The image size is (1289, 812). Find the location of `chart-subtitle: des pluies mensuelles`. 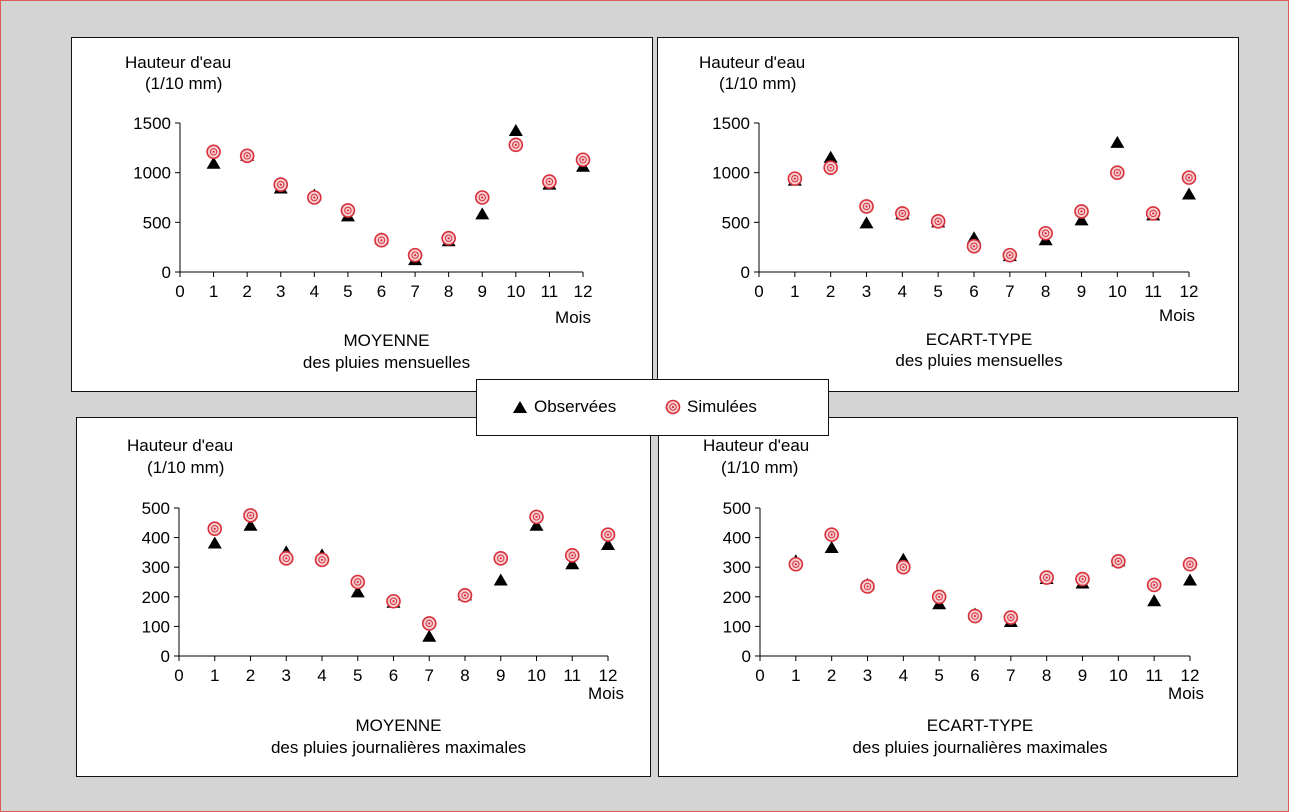

chart-subtitle: des pluies mensuelles is located at coordinates (386, 362).